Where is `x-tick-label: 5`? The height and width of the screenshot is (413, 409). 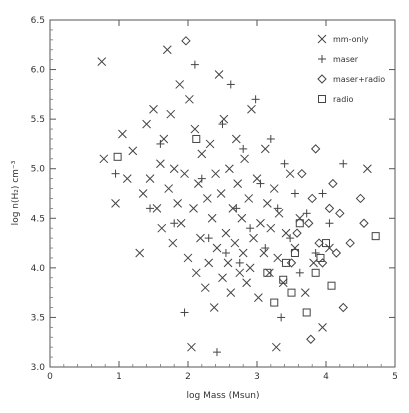
x-tick-label: 5 is located at coordinates (395, 377).